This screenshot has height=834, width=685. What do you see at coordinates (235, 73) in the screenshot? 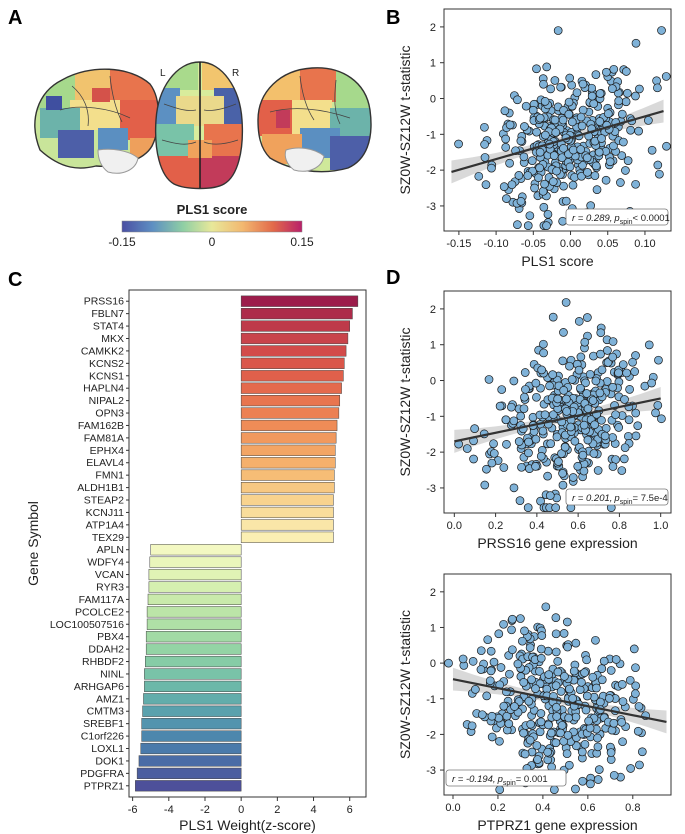
I see `hemisphere-right-label: R` at bounding box center [235, 73].